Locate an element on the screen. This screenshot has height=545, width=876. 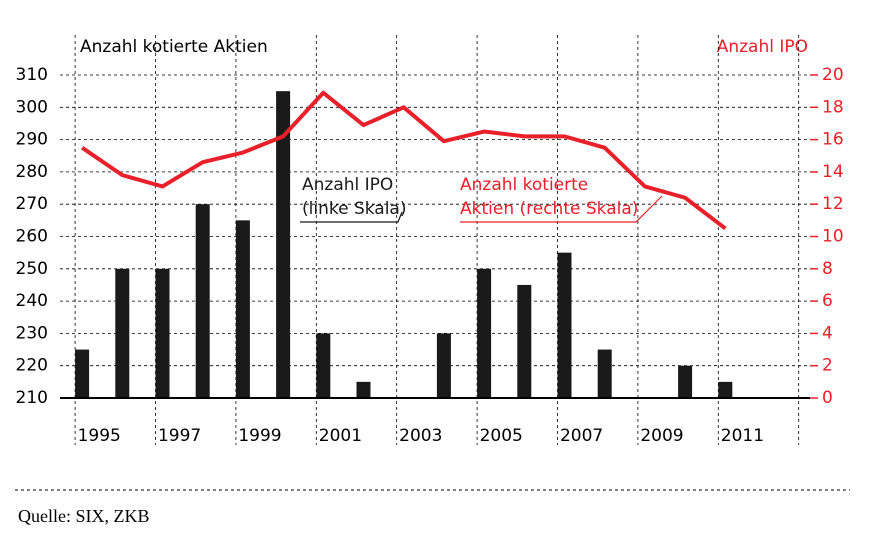
y-tick-label: 270 is located at coordinates (32, 204).